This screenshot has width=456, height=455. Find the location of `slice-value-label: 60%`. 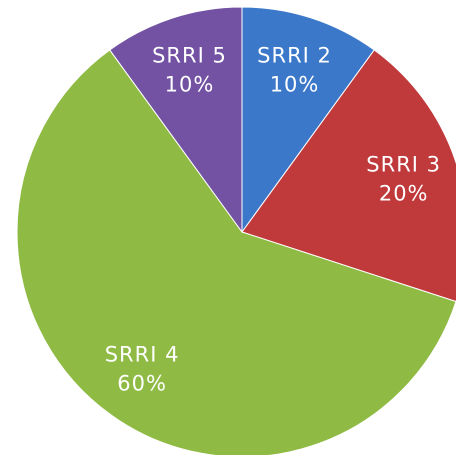

slice-value-label: 60% is located at coordinates (142, 384).